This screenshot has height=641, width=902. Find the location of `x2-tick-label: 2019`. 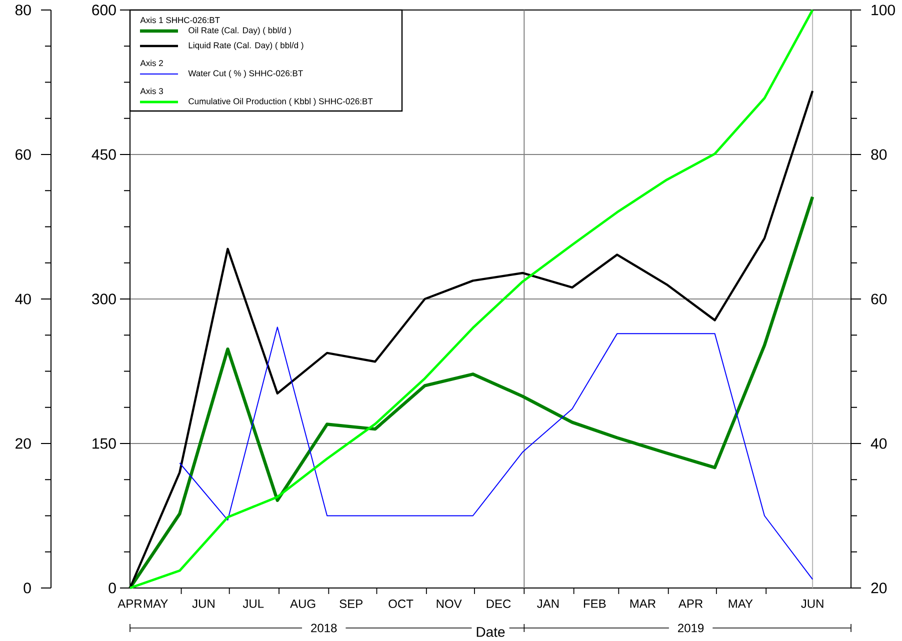

x2-tick-label: 2019 is located at coordinates (691, 628).